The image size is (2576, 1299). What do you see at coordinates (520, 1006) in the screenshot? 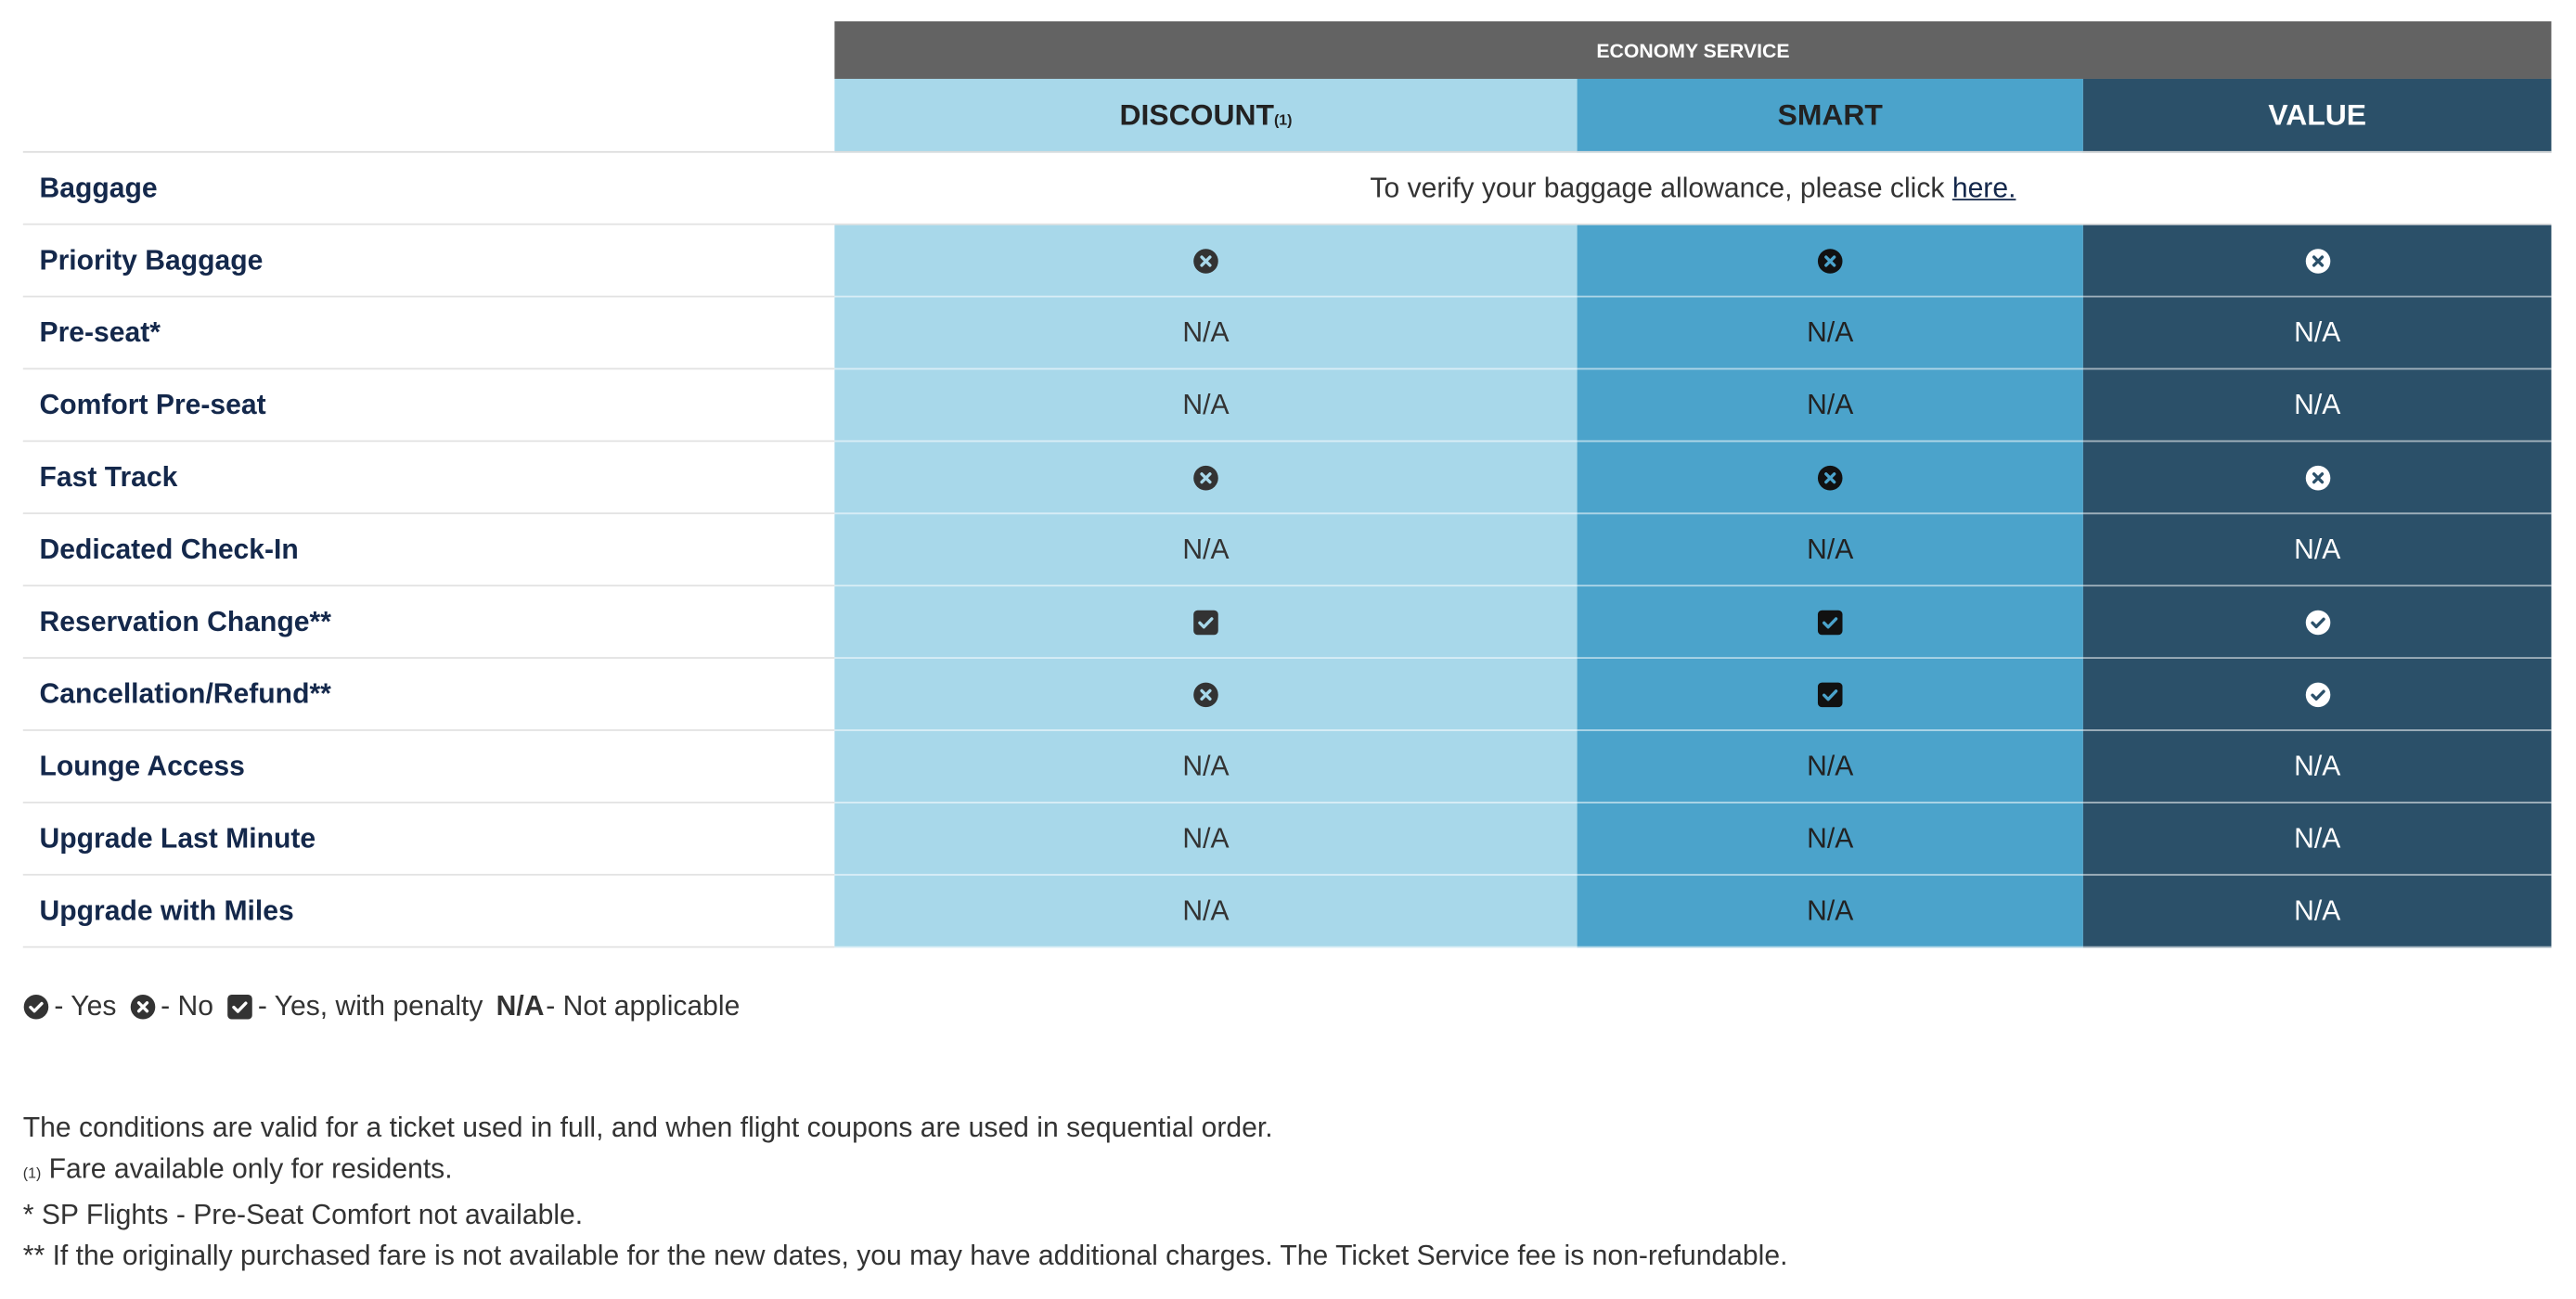
I see `legend-key: N/A` at bounding box center [520, 1006].